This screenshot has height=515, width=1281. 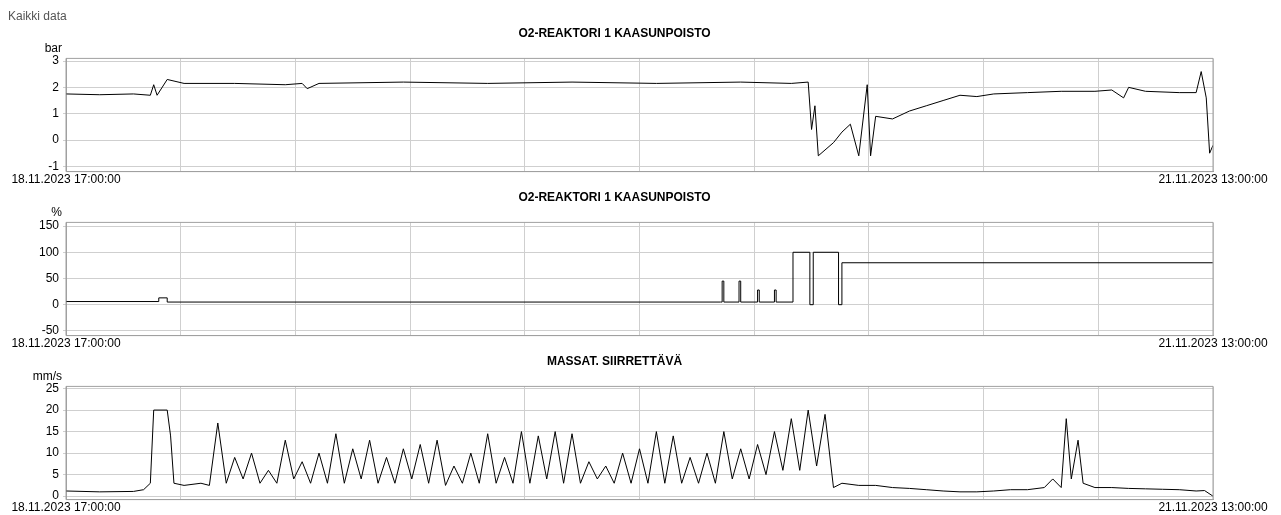 What do you see at coordinates (52, 409) in the screenshot?
I see `y-tick-label: 20` at bounding box center [52, 409].